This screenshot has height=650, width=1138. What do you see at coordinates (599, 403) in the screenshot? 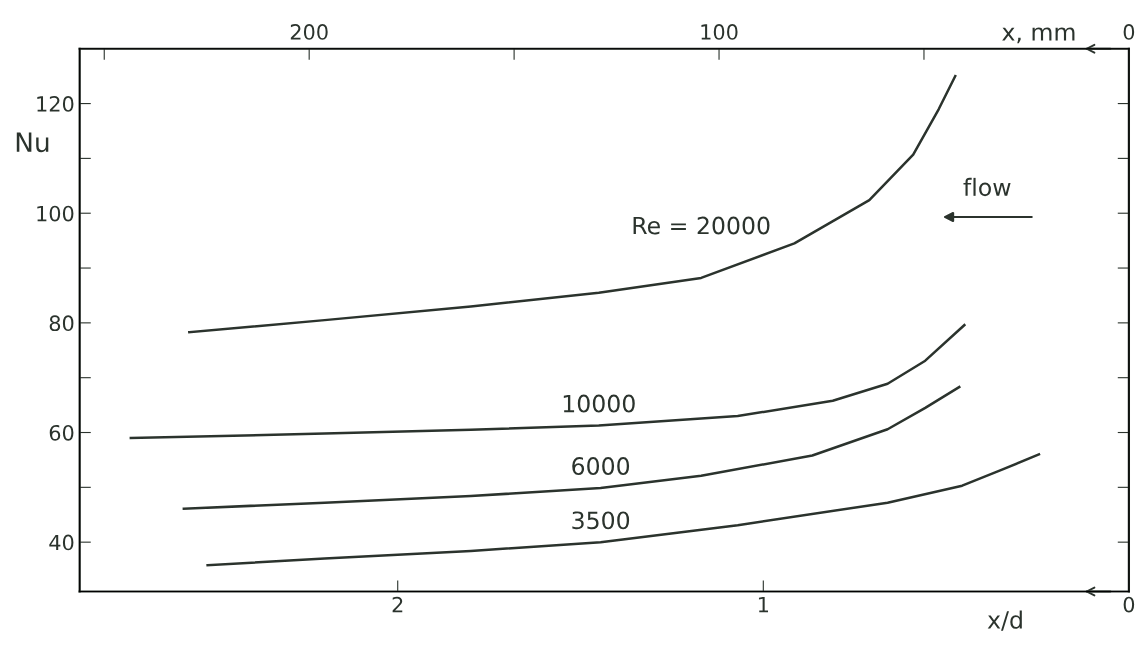
I see `series-label: 10000` at bounding box center [599, 403].